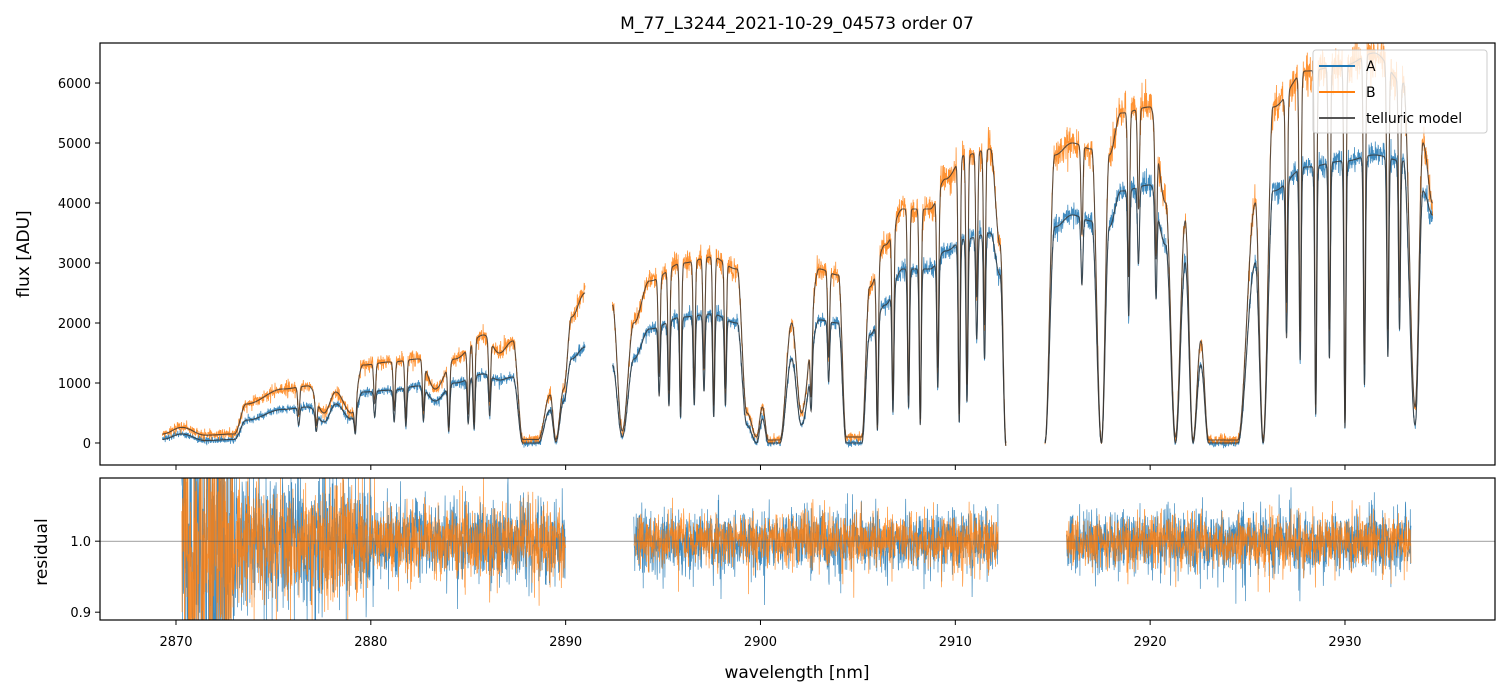  What do you see at coordinates (42, 551) in the screenshot?
I see `y-axis-label-residual: residual` at bounding box center [42, 551].